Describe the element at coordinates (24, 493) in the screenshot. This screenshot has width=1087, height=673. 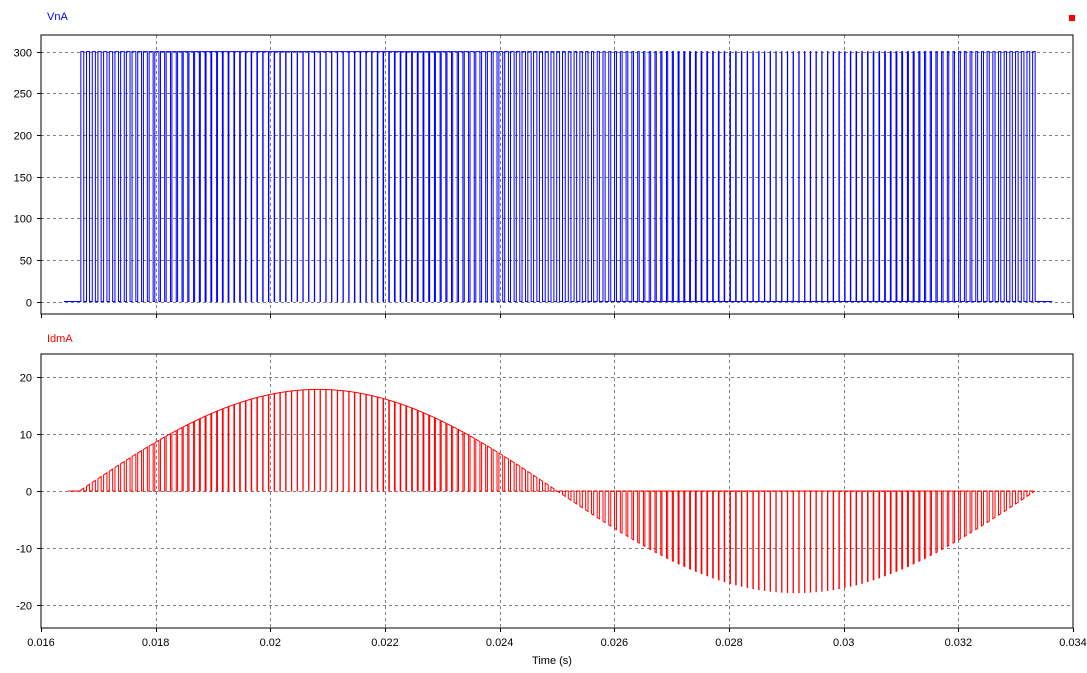
I see `idma-y-tick-labels: -20 -10 0 10 20` at that location.